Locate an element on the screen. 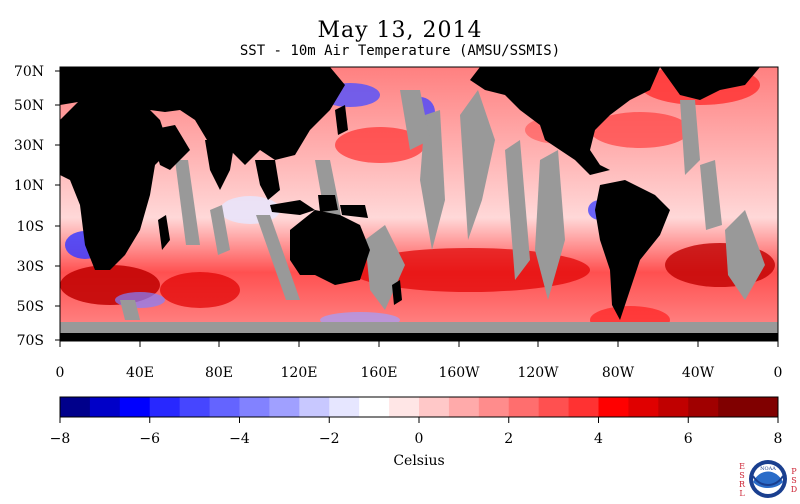  lat-label: 10S is located at coordinates (30, 227).